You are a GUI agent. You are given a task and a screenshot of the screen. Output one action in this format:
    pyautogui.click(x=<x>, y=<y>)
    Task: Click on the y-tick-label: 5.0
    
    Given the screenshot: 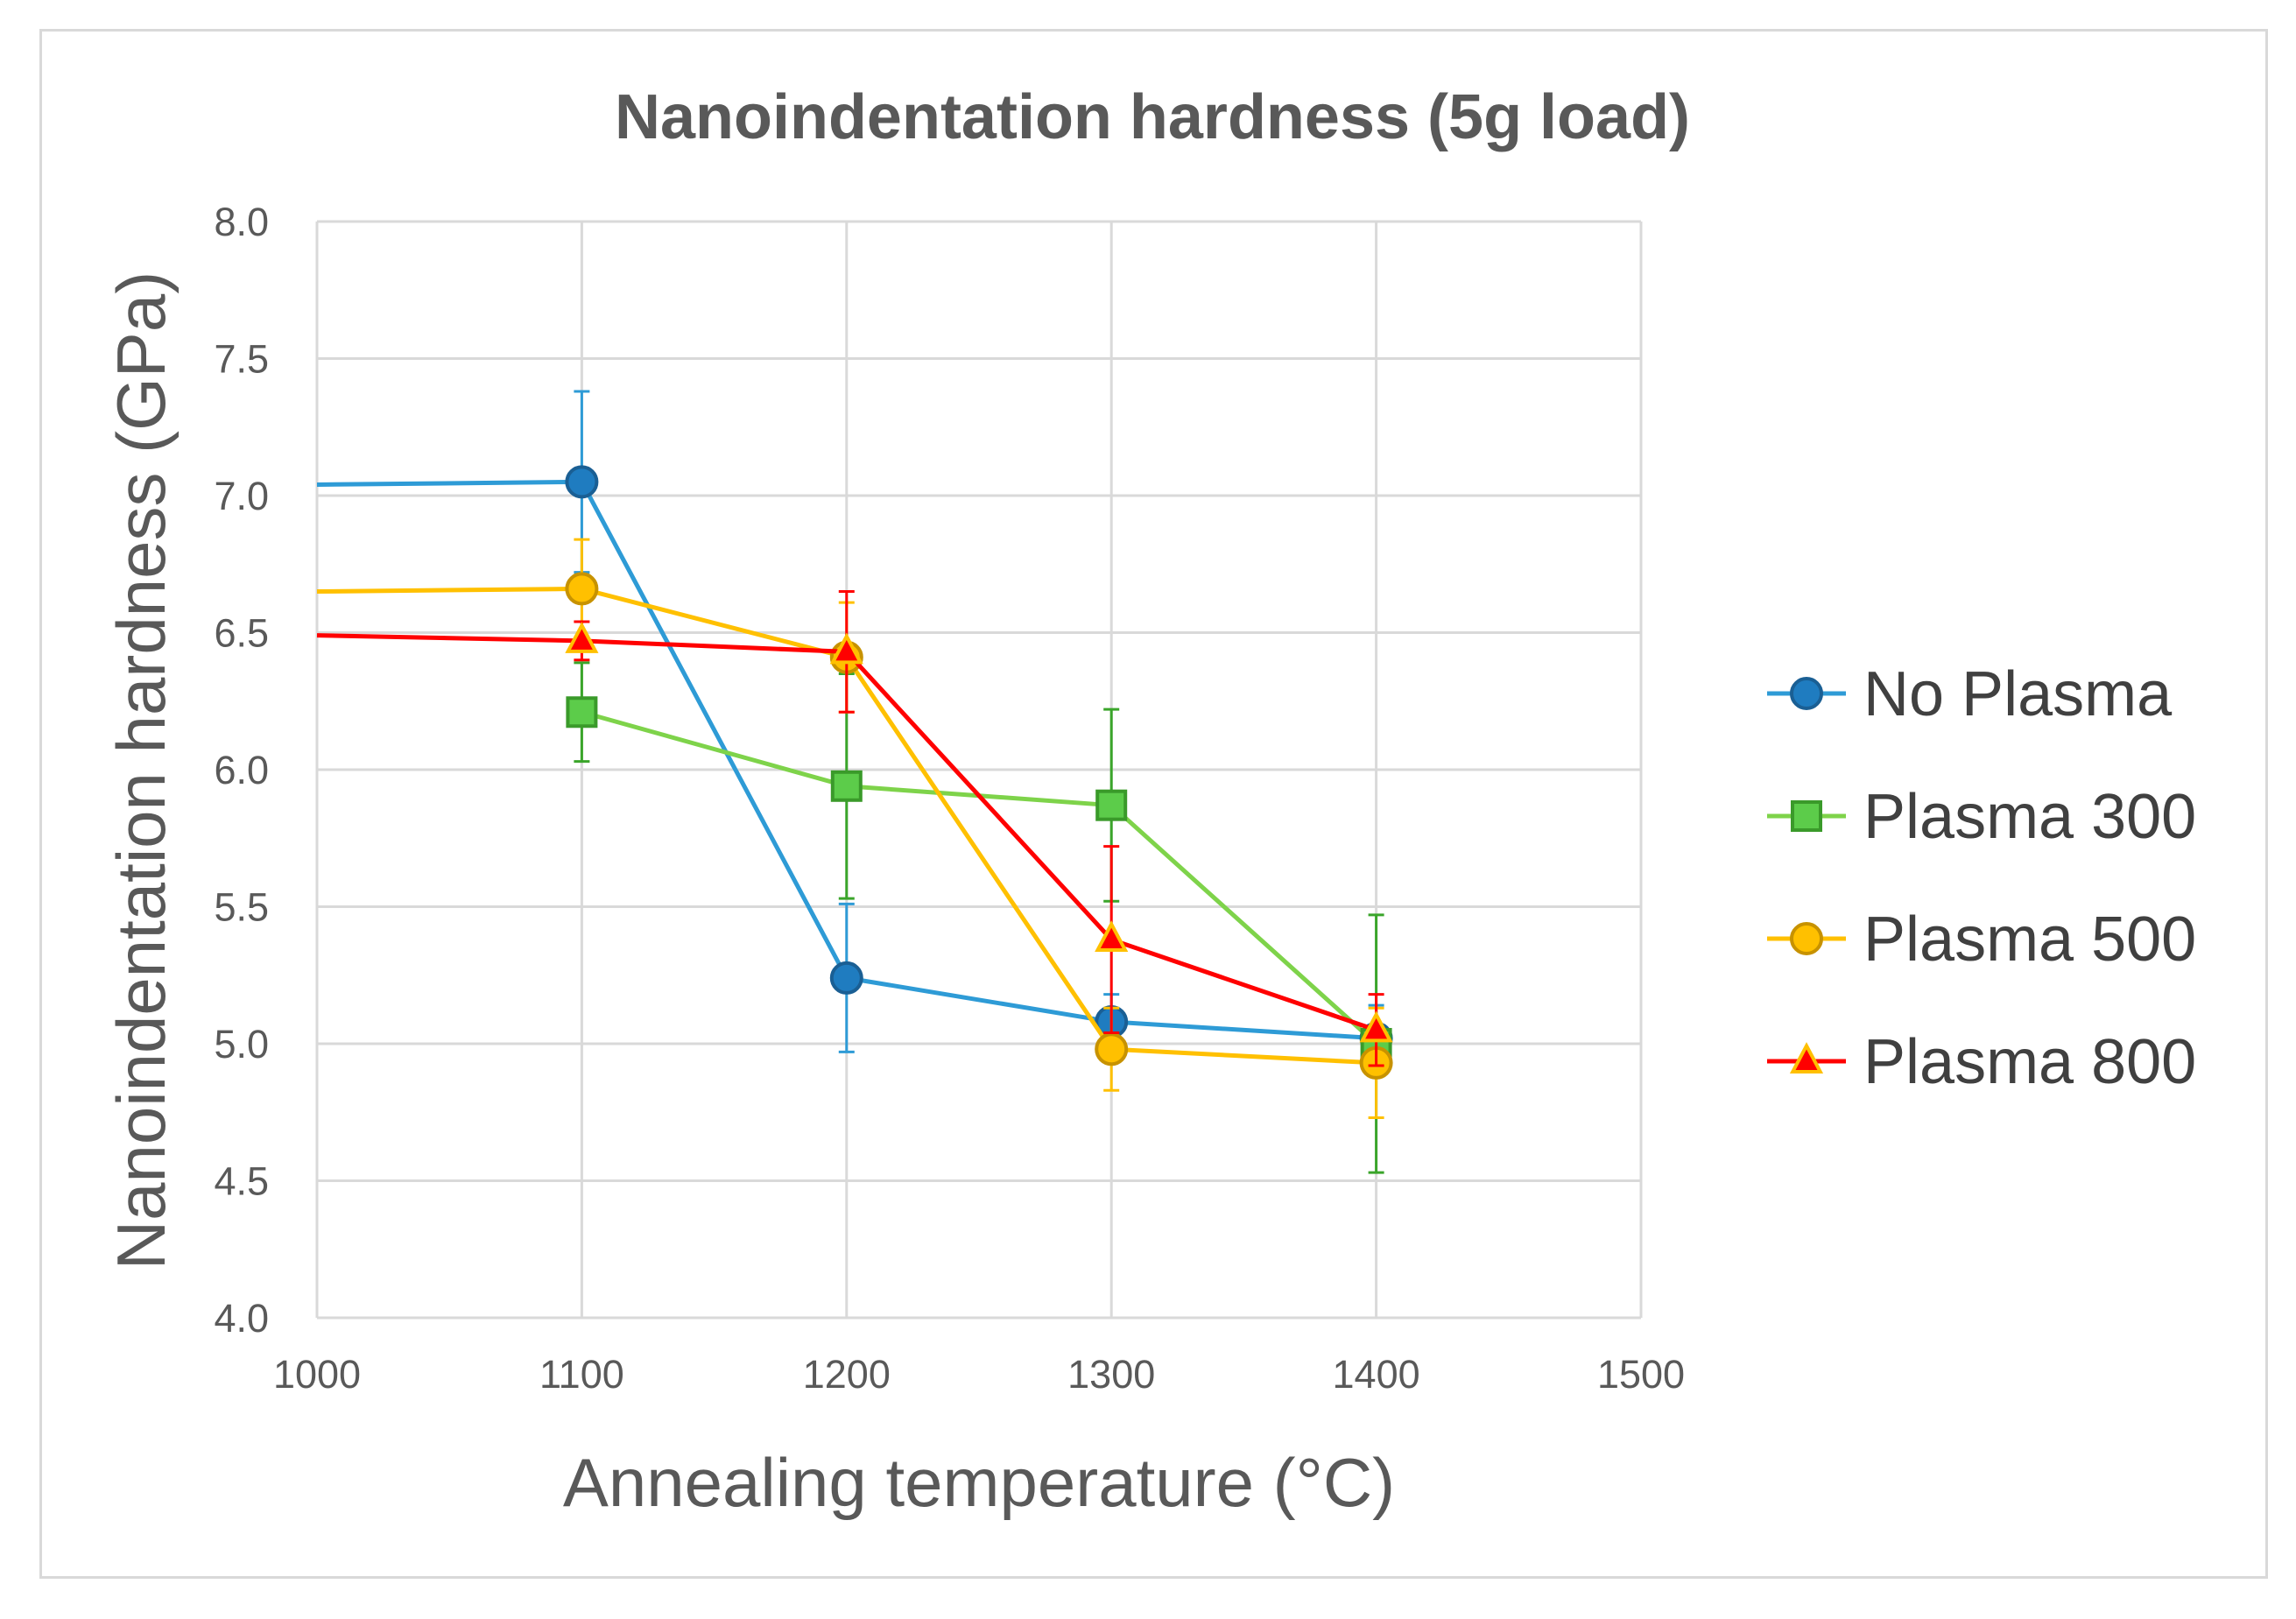 What is the action you would take?
    pyautogui.click(x=241, y=1044)
    